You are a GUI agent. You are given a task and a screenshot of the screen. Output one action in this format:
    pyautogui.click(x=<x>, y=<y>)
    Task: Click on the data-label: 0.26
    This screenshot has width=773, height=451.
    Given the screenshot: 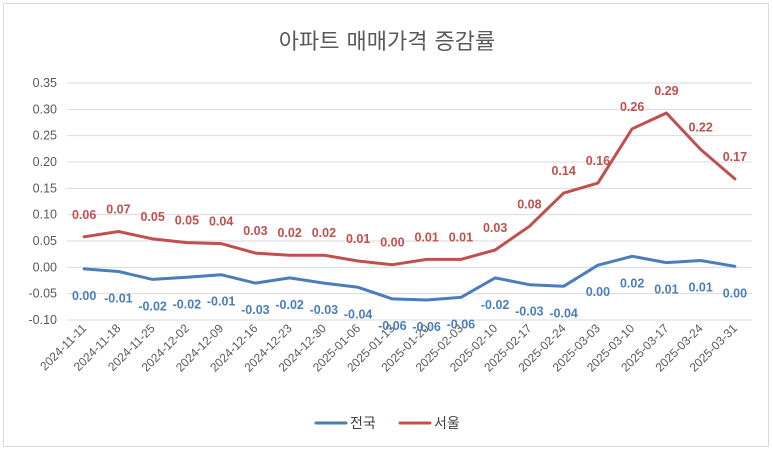 What is the action you would take?
    pyautogui.click(x=632, y=107)
    